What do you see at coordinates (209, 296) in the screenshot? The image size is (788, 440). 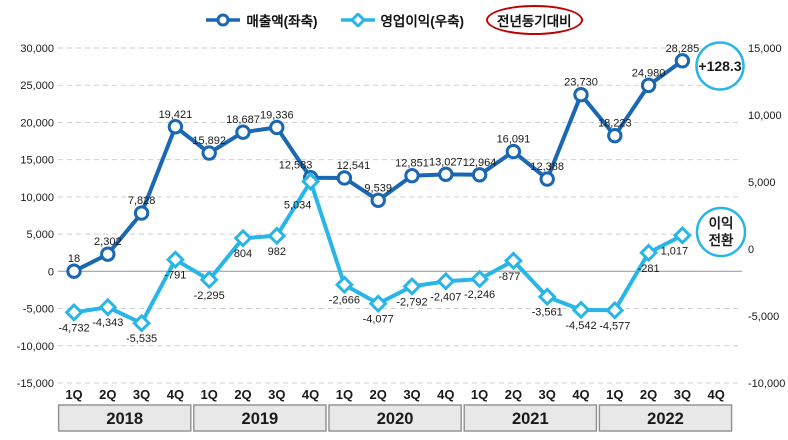 I see `profit-value-label: -2,295` at bounding box center [209, 296].